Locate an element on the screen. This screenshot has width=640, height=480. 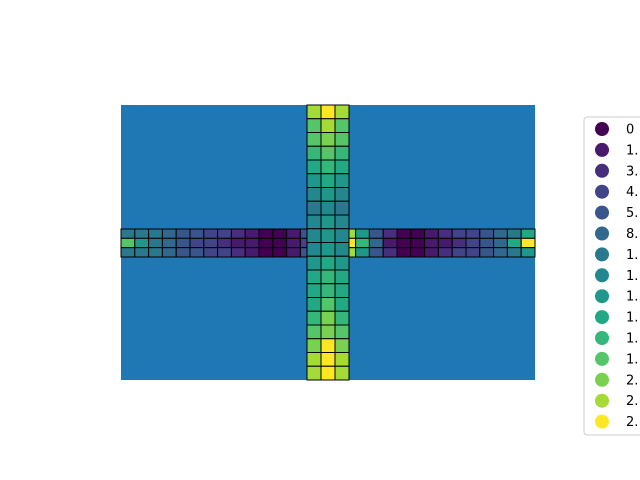
legend-label: 8. is located at coordinates (632, 234).